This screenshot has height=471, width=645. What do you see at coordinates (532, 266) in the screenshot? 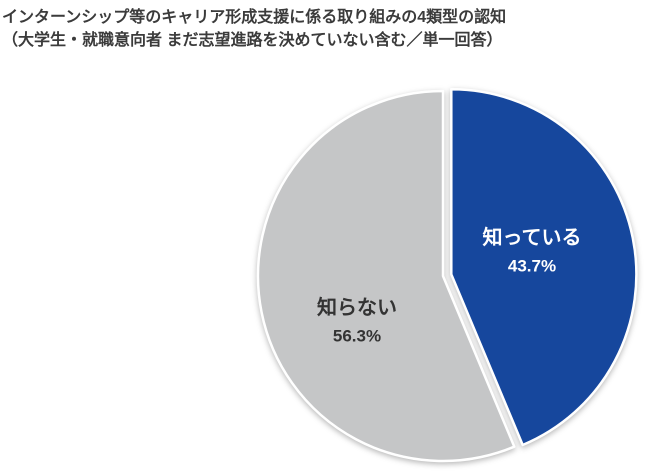
I see `pie-slice-value-0: 43.7%` at bounding box center [532, 266].